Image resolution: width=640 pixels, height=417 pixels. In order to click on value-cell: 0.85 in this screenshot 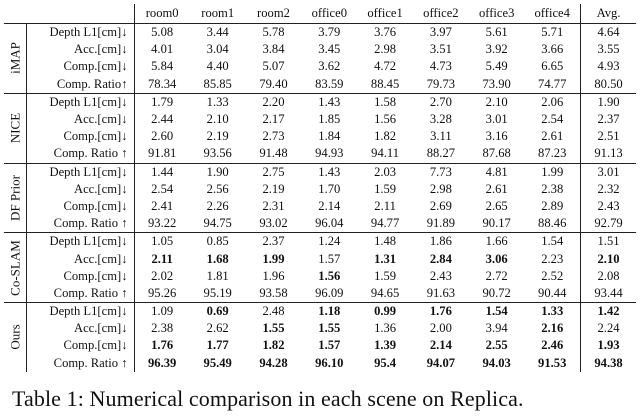, I will do `click(217, 241)`.